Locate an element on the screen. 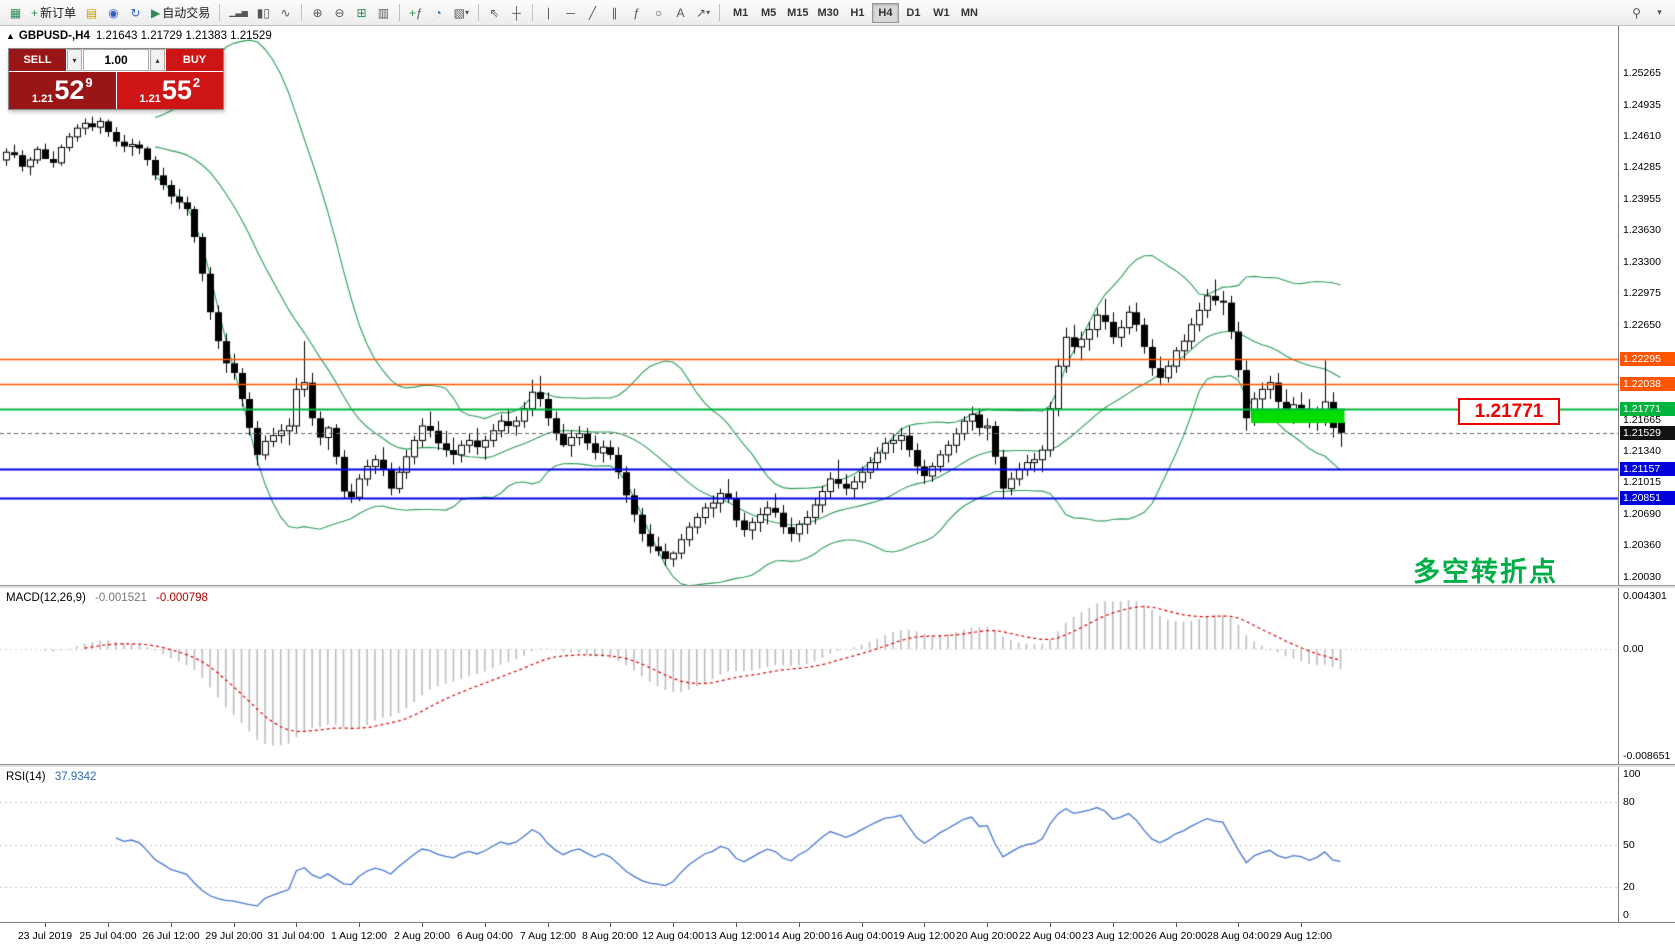 Image resolution: width=1675 pixels, height=948 pixels. chart-note-text: 多空转折点 is located at coordinates (1485, 571).